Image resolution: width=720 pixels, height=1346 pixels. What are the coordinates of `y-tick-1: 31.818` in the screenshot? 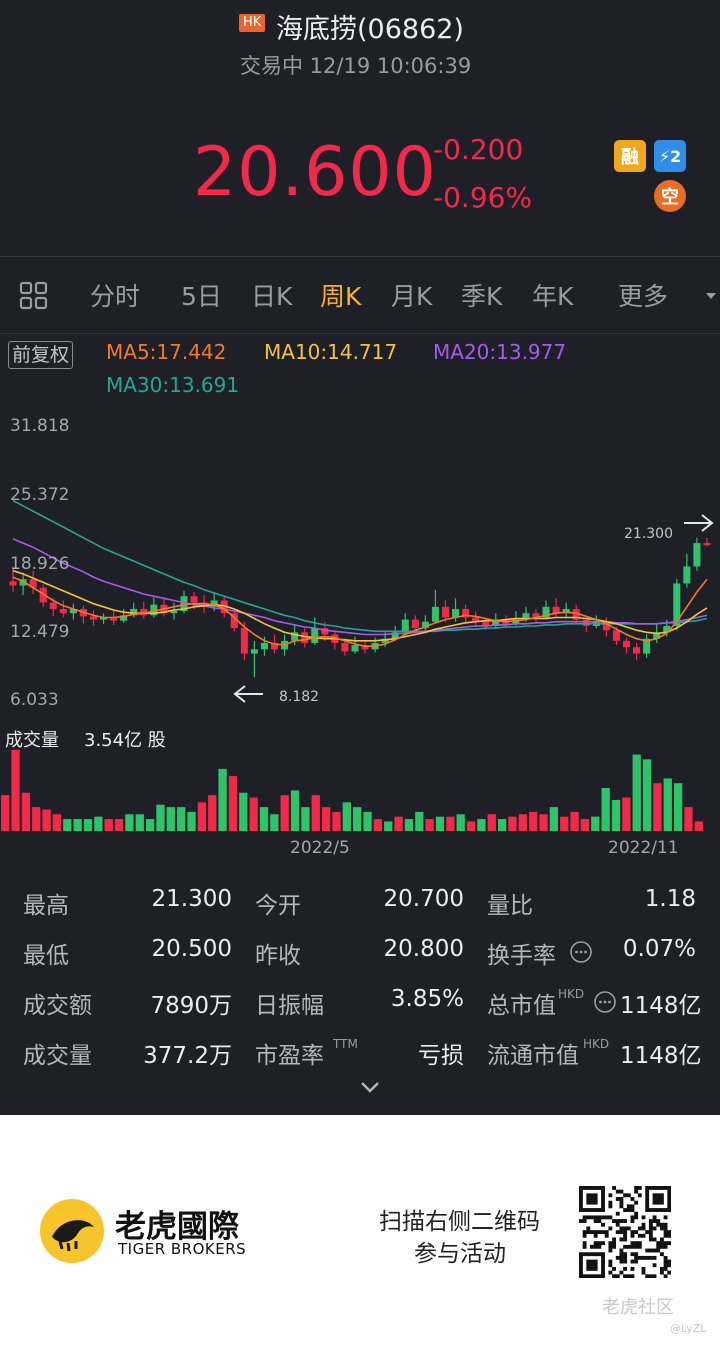 It's located at (40, 426).